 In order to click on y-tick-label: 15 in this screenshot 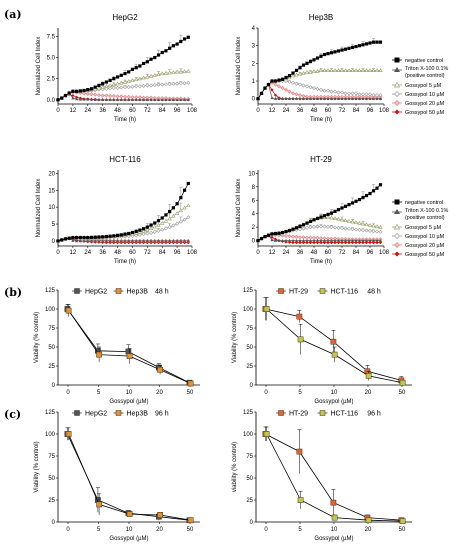, I will do `click(51, 191)`.